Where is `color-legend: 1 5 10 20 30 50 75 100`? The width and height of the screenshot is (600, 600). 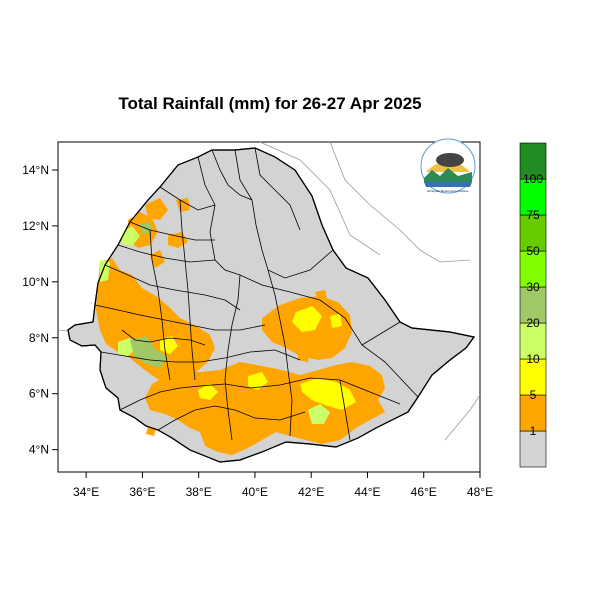
color-legend: 1 5 10 20 30 50 75 100 is located at coordinates (533, 305).